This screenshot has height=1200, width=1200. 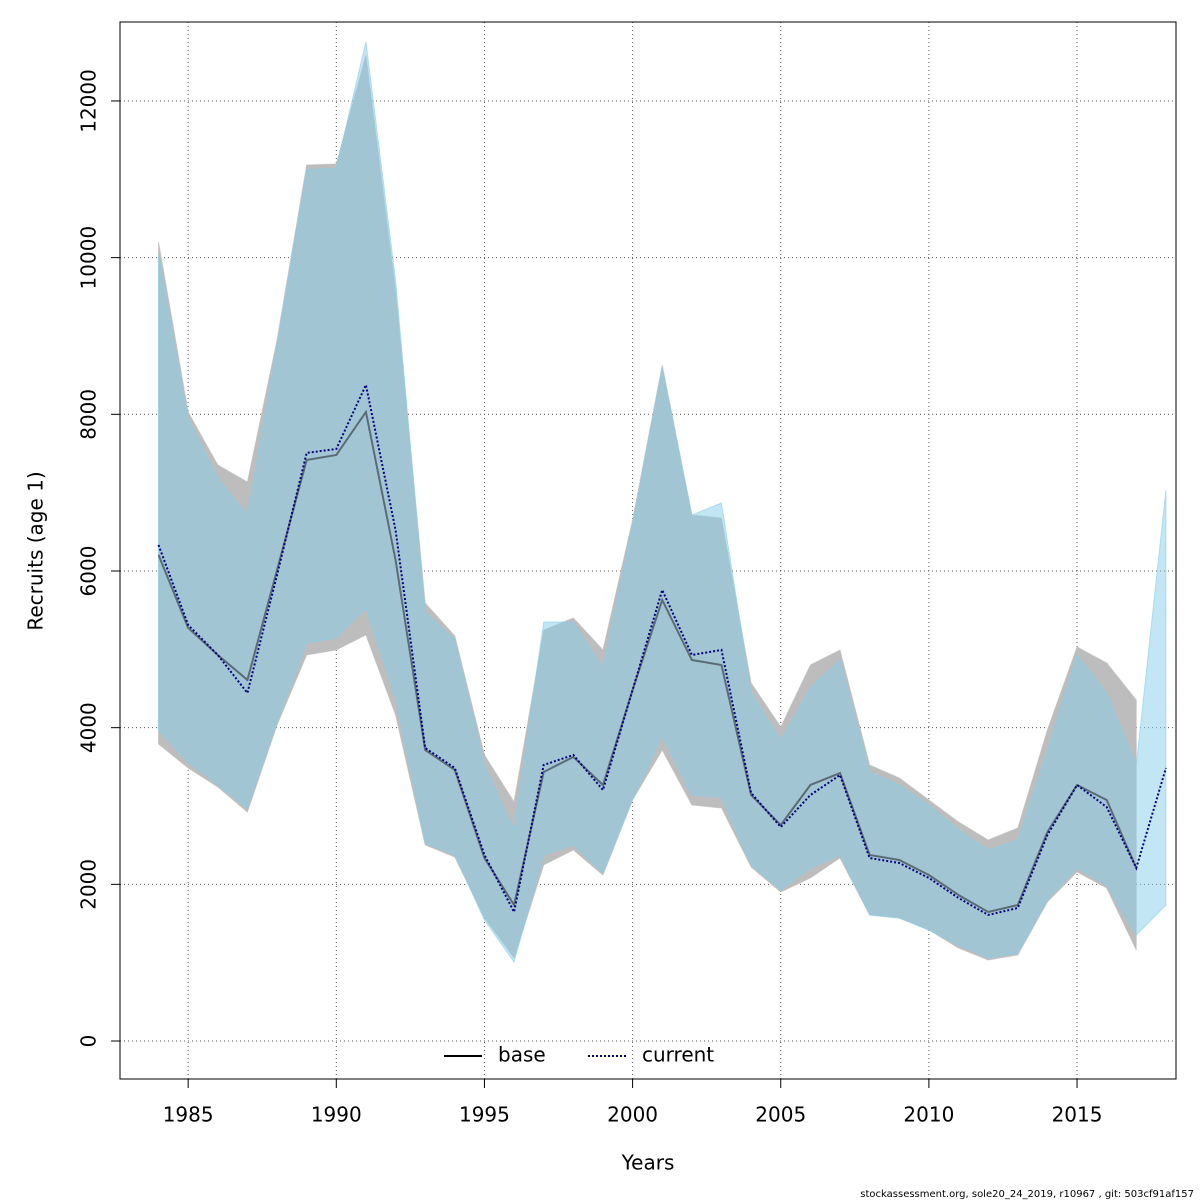 What do you see at coordinates (336, 1115) in the screenshot?
I see `x-tick-label: 1990` at bounding box center [336, 1115].